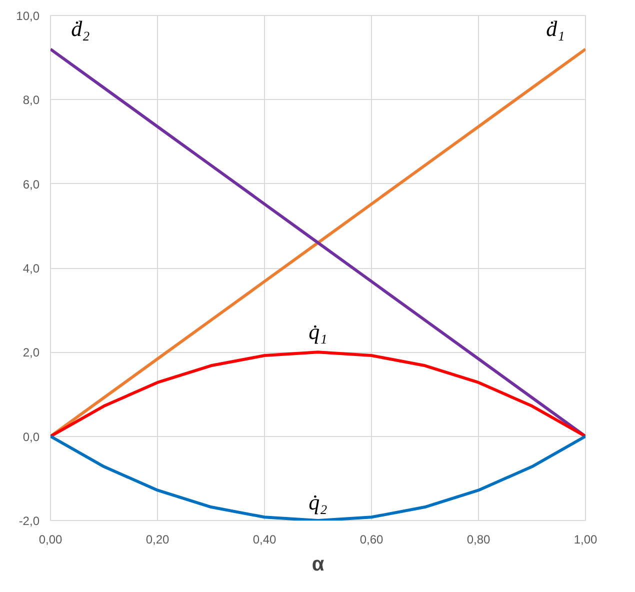 The width and height of the screenshot is (635, 592). I want to click on series-label: ḋ₂, so click(80, 29).